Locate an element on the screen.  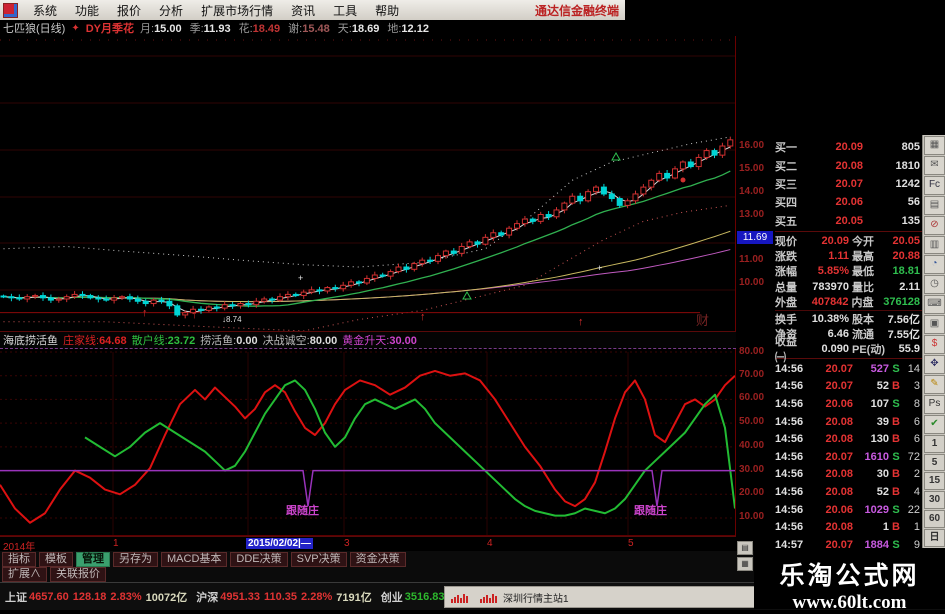
menu-bar: 系统 功能 报价 分析 扩展市场行情 资讯 工具 帮助 通达信金融终端 is located at coordinates (312, 10).